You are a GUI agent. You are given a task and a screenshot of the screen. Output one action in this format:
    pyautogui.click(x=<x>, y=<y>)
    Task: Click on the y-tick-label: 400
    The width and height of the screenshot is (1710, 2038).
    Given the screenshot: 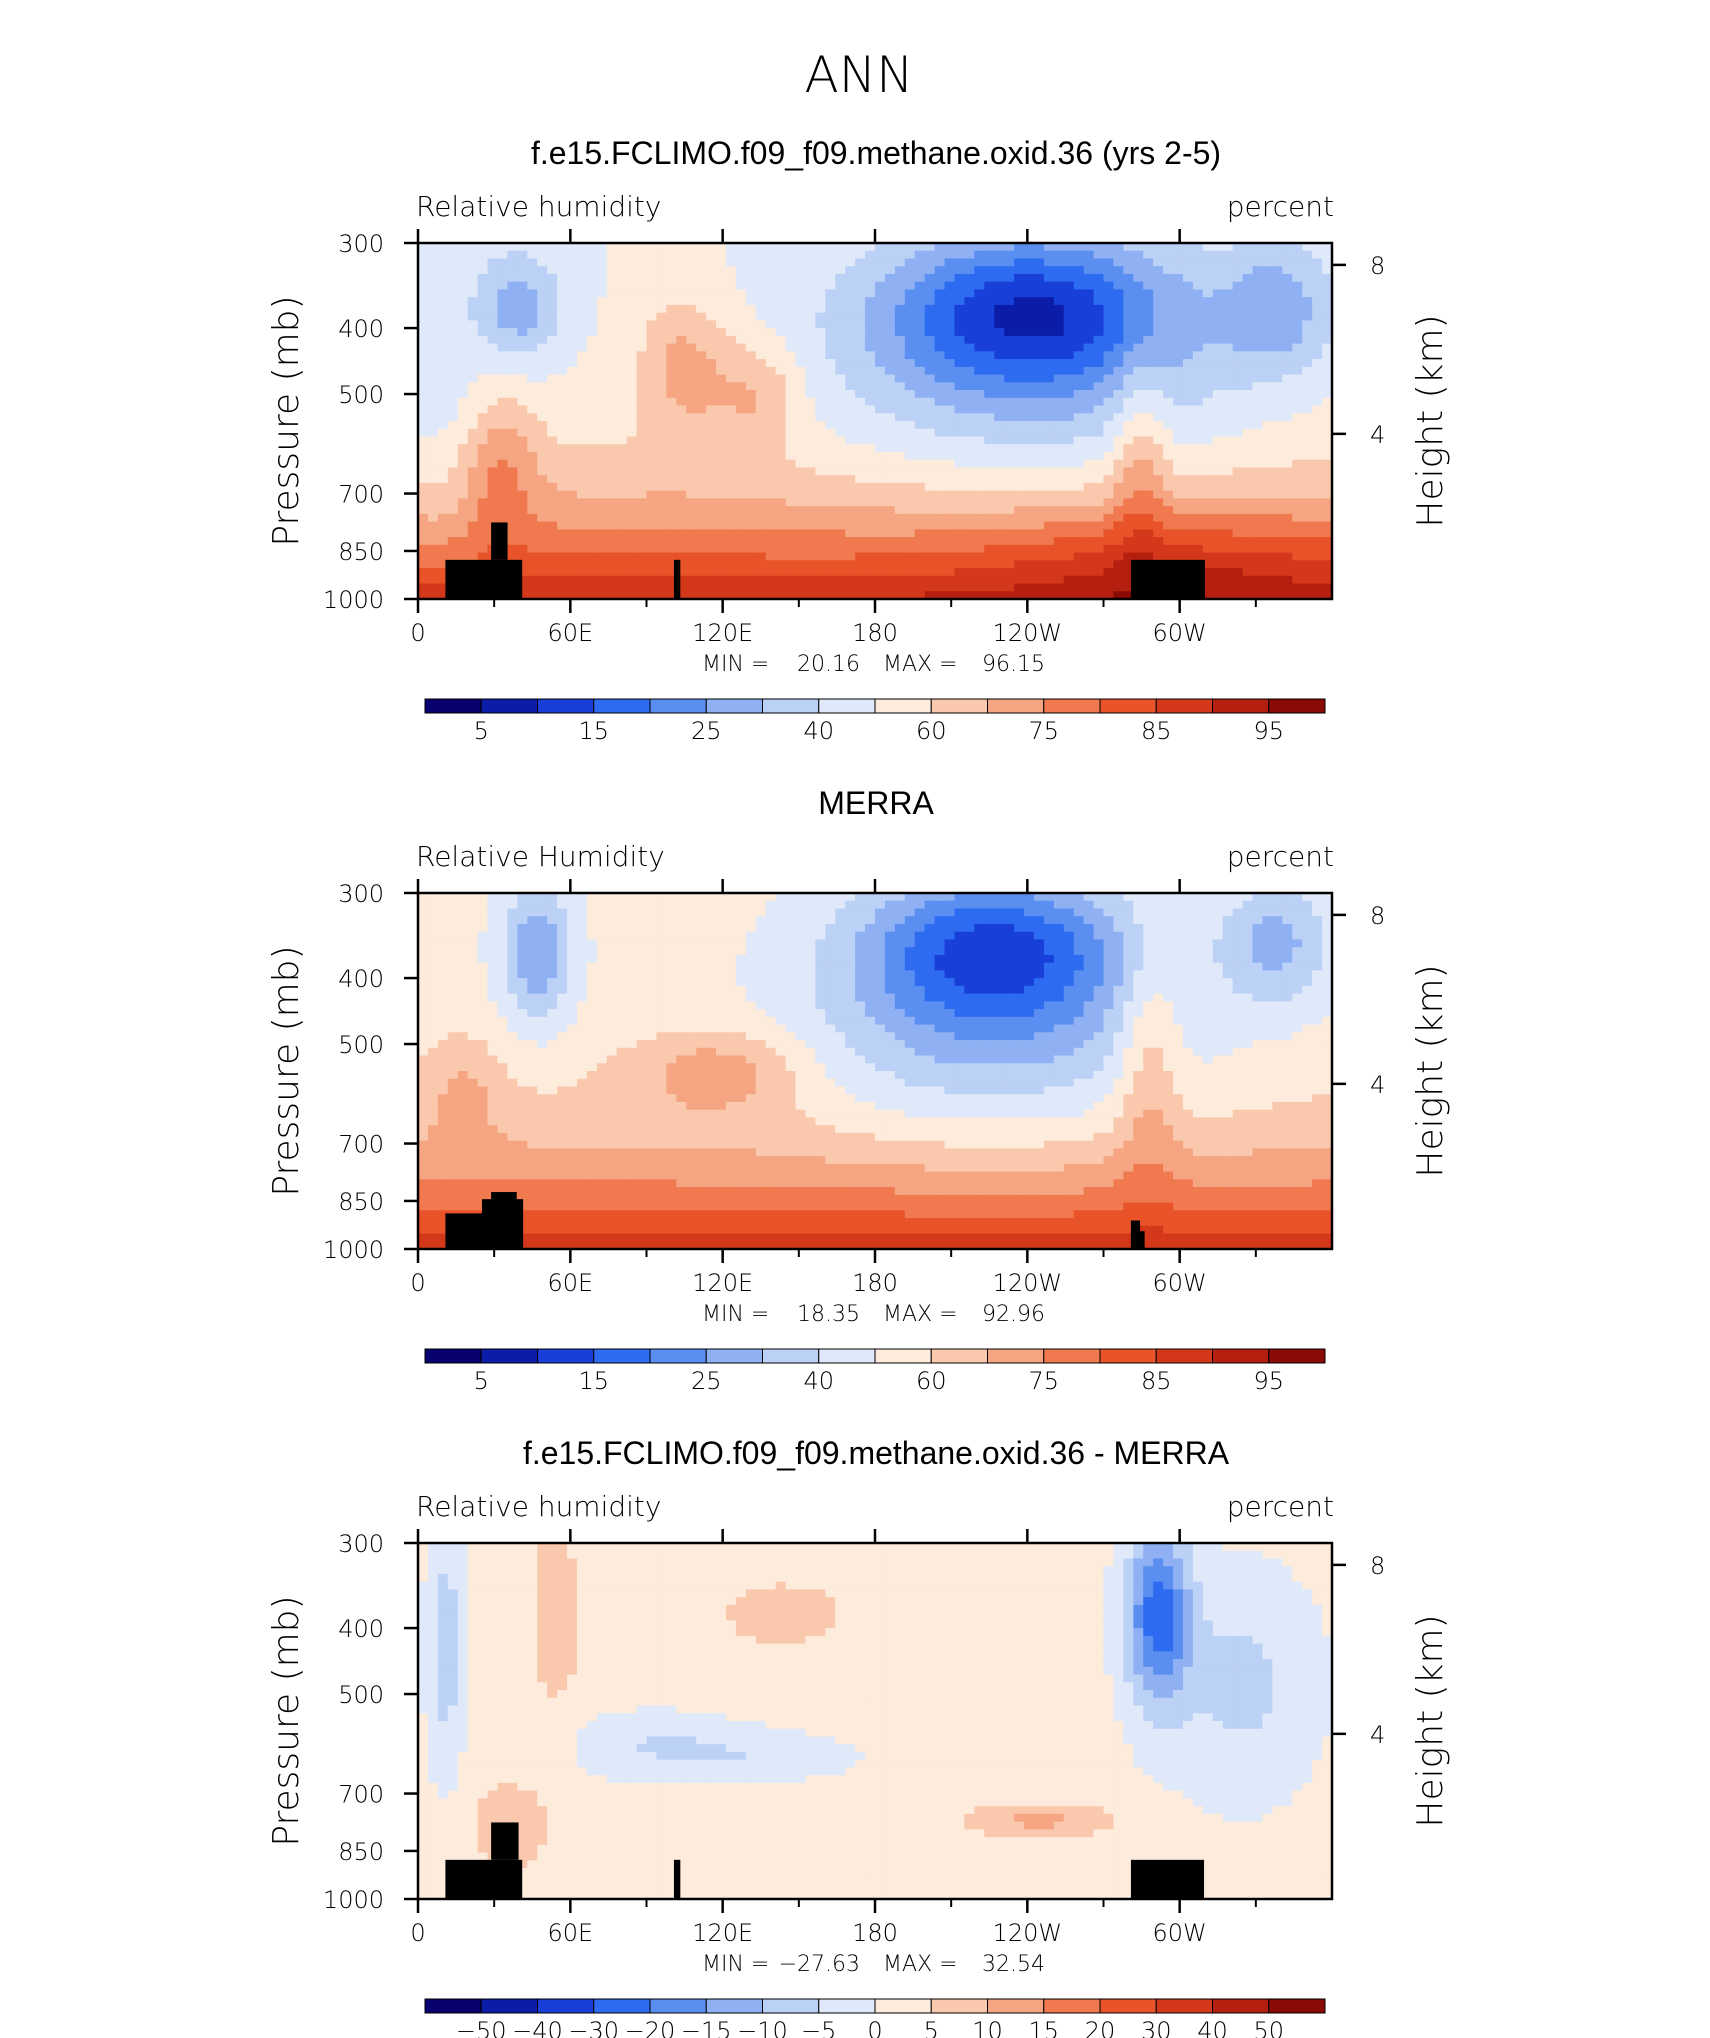 What is the action you would take?
    pyautogui.click(x=361, y=329)
    